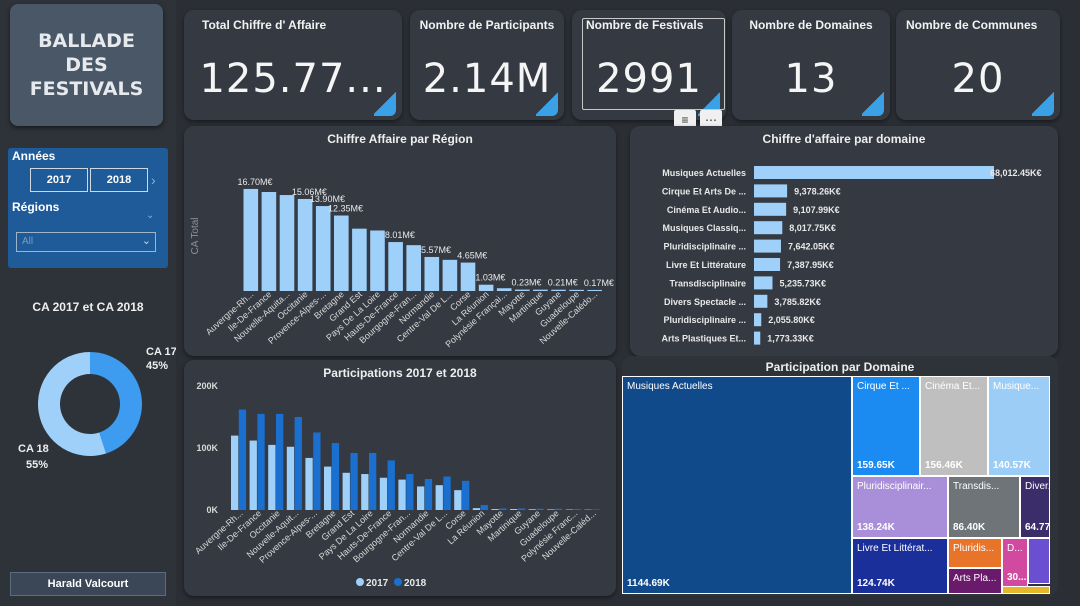  Describe the element at coordinates (255, 182) in the screenshot. I see `data-label: 16.70M€` at that location.